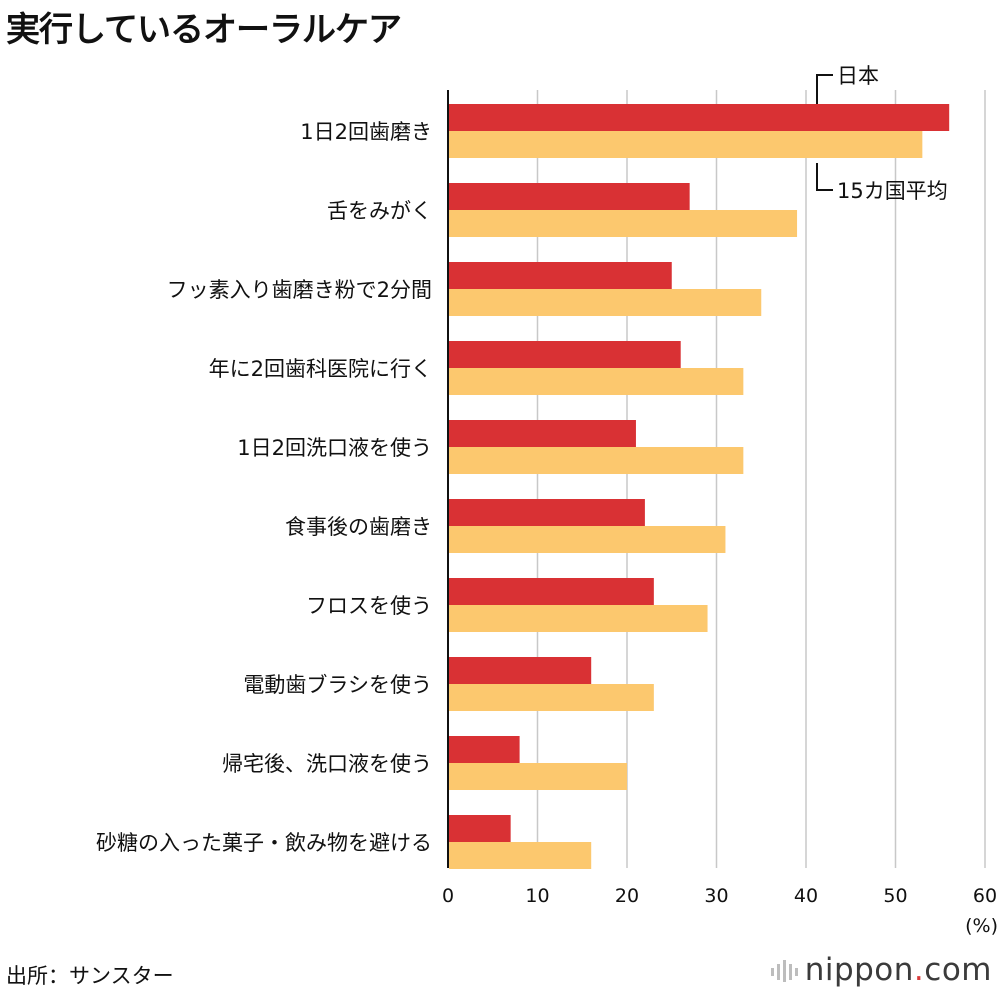 Image resolution: width=1000 pixels, height=996 pixels. Describe the element at coordinates (785, 972) in the screenshot. I see `signal-bars-icon` at that location.